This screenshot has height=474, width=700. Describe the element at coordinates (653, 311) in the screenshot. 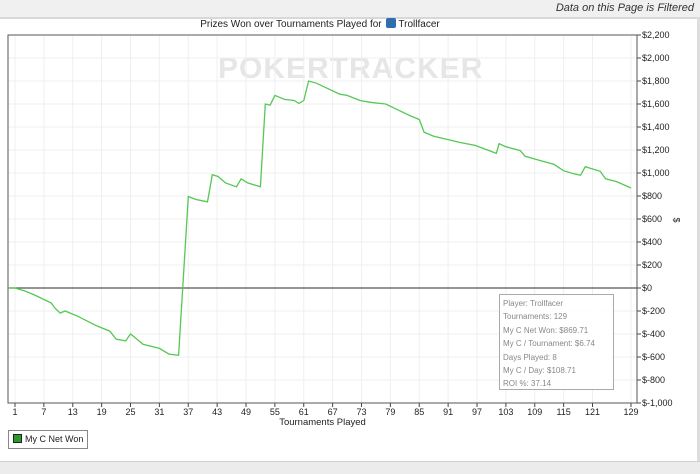

I see `y-tick-label: $-200` at that location.